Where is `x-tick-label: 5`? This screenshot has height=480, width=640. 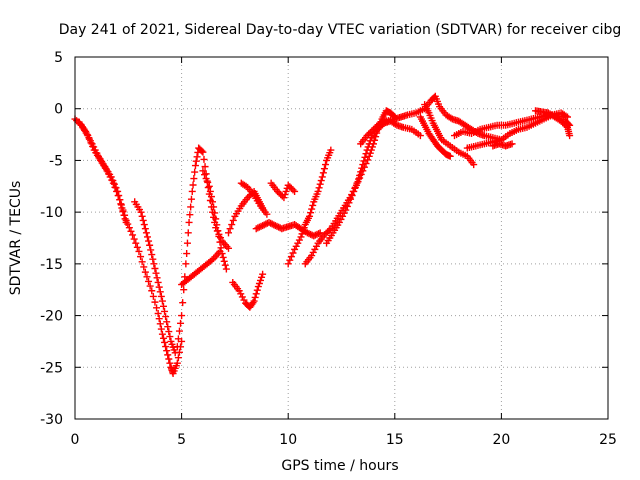
x-tick-label: 5 is located at coordinates (181, 440).